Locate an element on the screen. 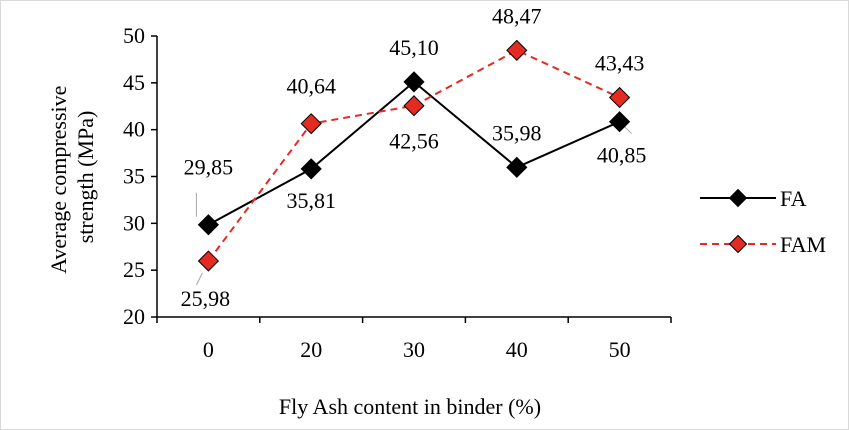  legend-fa-marker is located at coordinates (738, 198).